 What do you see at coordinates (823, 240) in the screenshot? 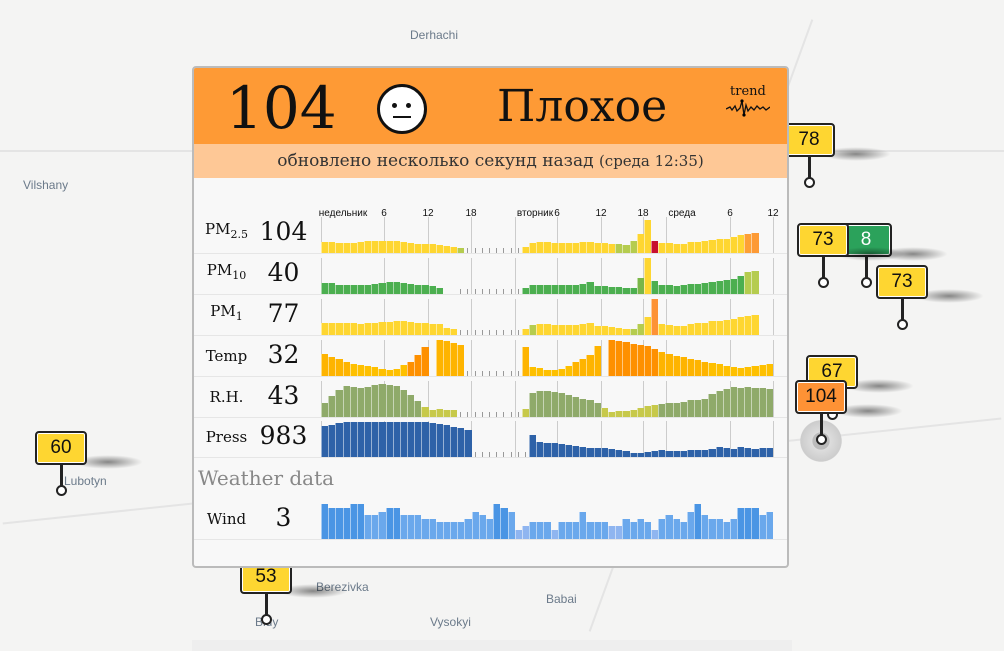
I see `marker-value: 73` at bounding box center [823, 240].